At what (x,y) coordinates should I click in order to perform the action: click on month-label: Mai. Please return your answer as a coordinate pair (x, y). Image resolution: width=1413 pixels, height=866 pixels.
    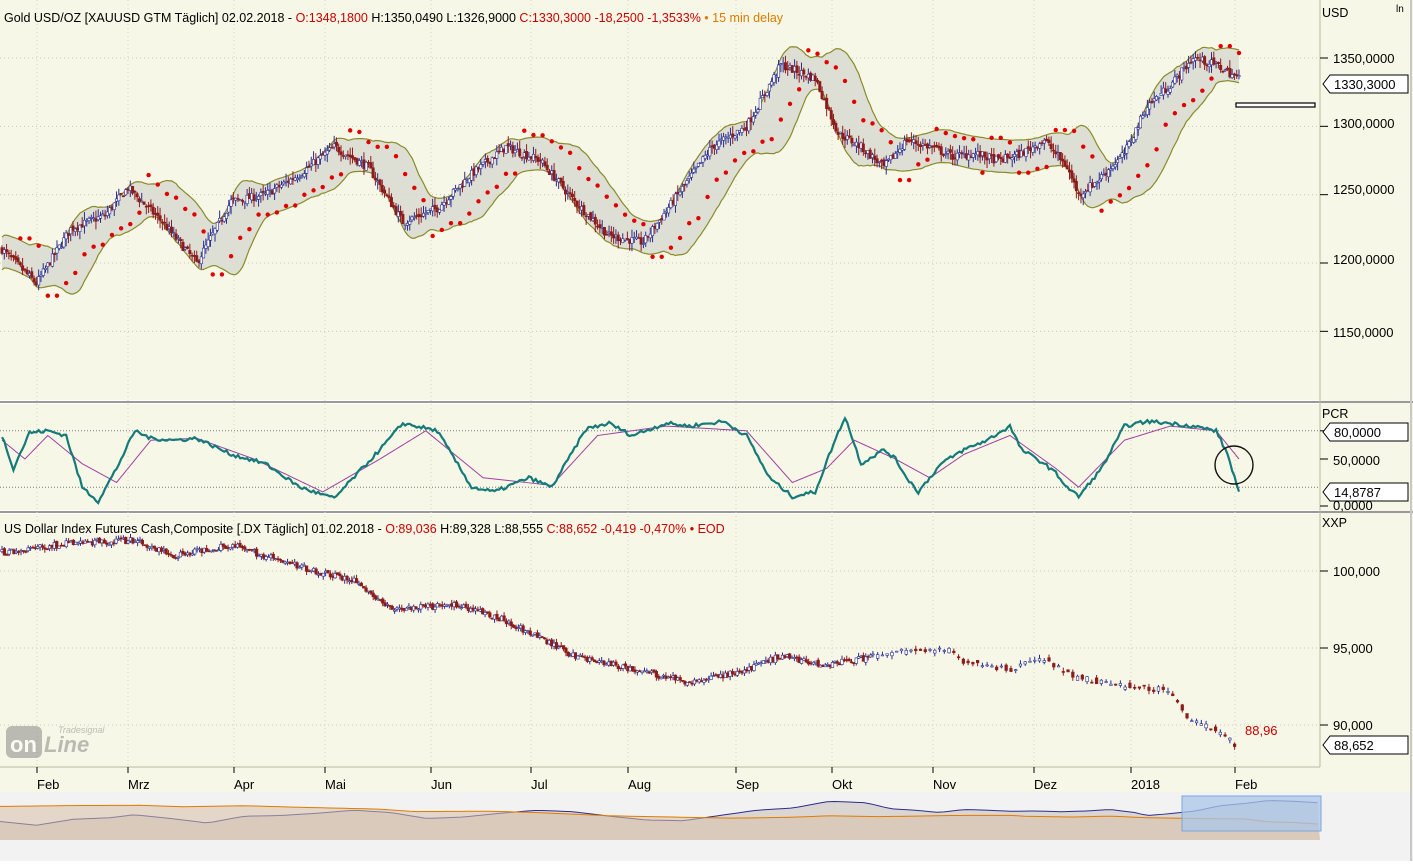
    Looking at the image, I should click on (335, 784).